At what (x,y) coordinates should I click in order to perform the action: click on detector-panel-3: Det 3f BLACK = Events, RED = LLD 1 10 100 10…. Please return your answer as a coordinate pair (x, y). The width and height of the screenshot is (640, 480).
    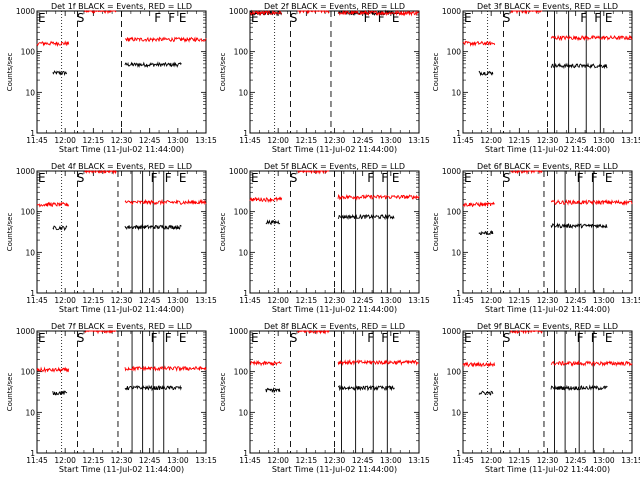
    Looking at the image, I should click on (533, 80).